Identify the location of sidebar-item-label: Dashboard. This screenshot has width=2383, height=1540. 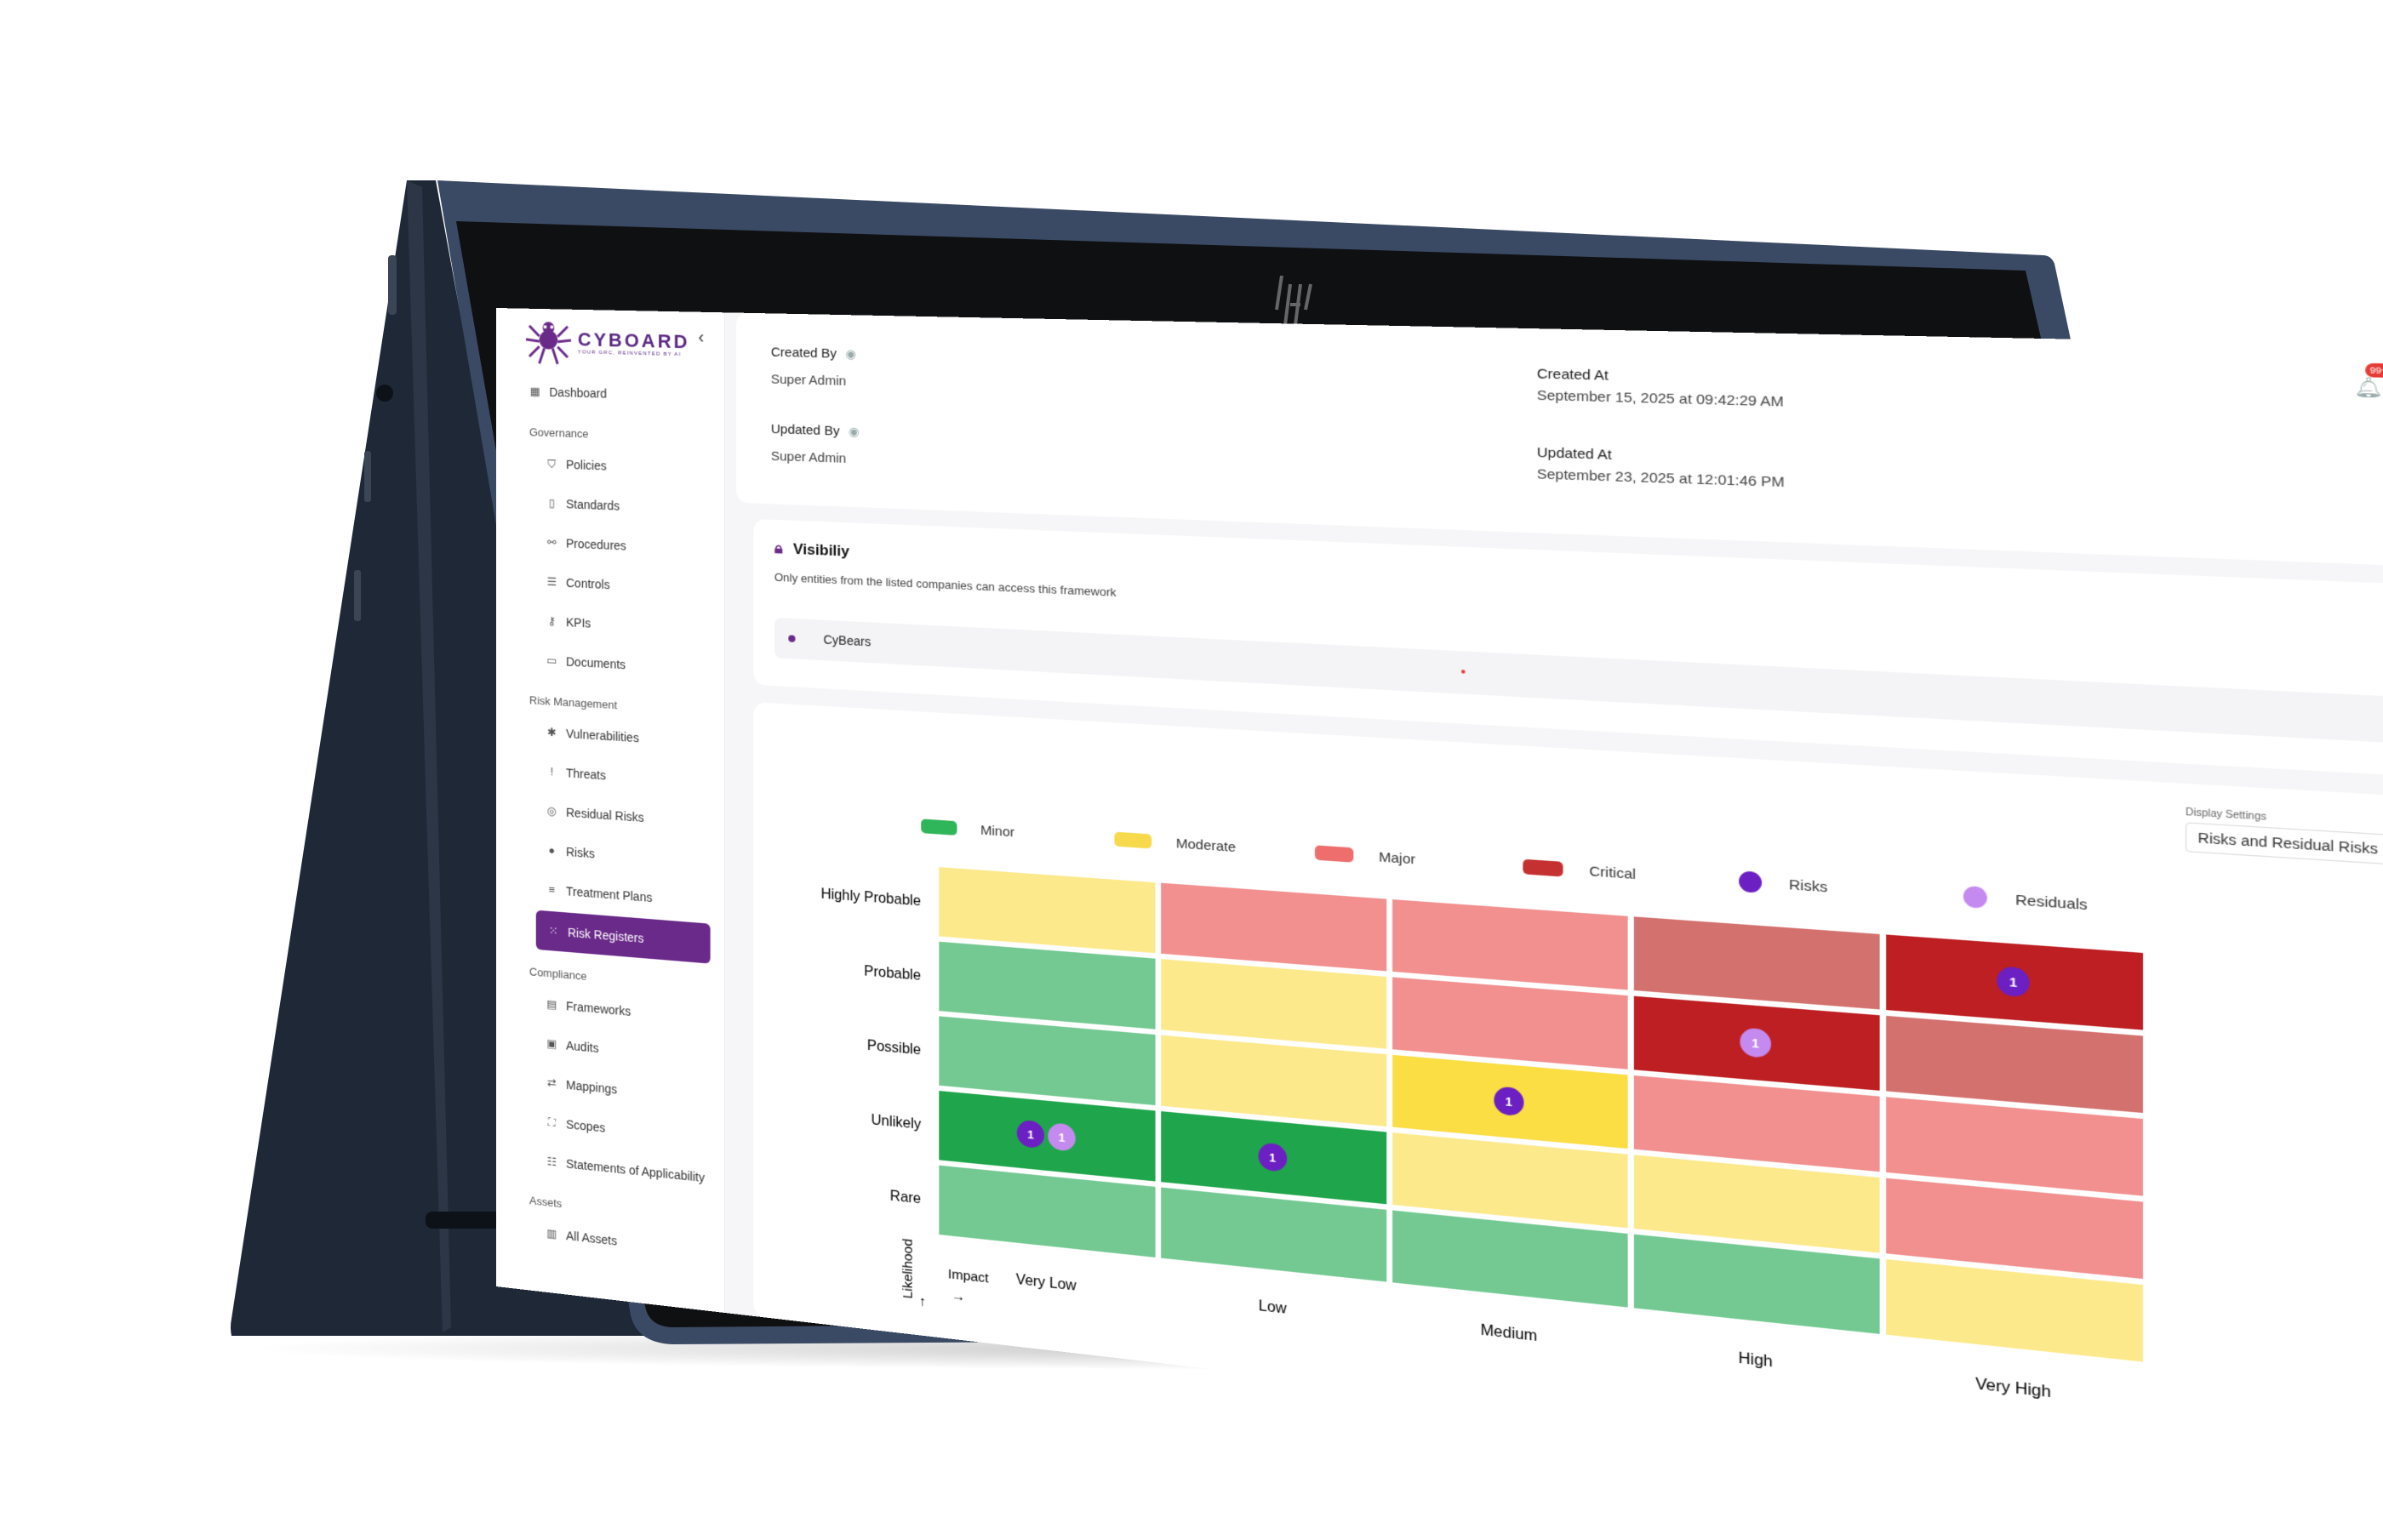
(578, 393).